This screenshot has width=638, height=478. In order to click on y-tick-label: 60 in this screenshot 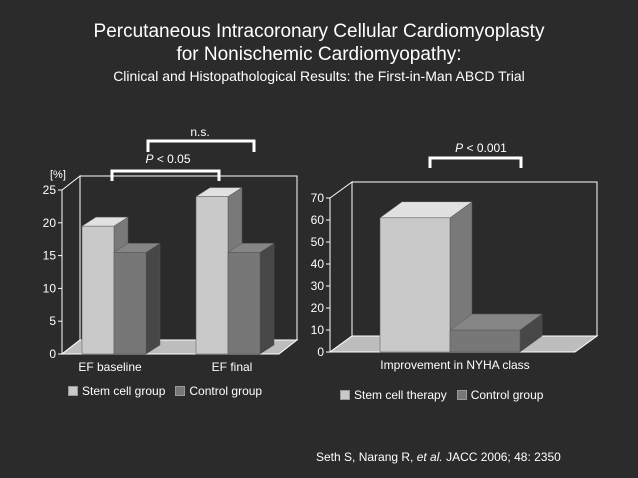, I will do `click(318, 220)`.